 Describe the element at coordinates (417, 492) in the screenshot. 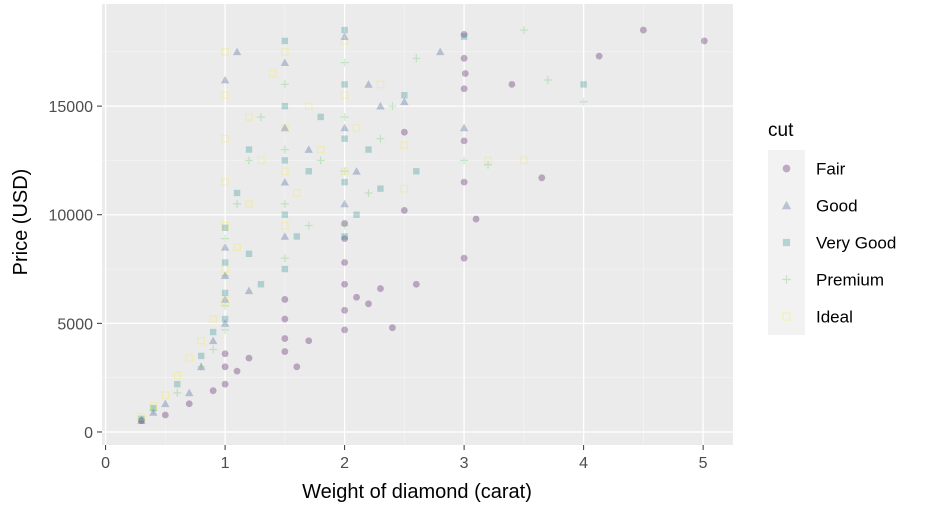

I see `x-axis-title: Weight of diamond (carat)` at that location.